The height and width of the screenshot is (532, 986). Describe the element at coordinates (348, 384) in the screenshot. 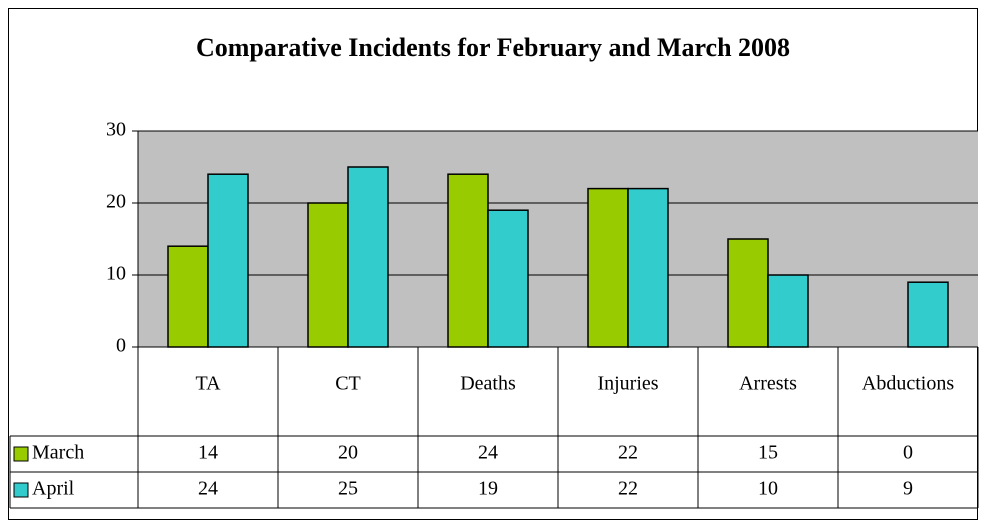

I see `x-tick-label: CT` at that location.